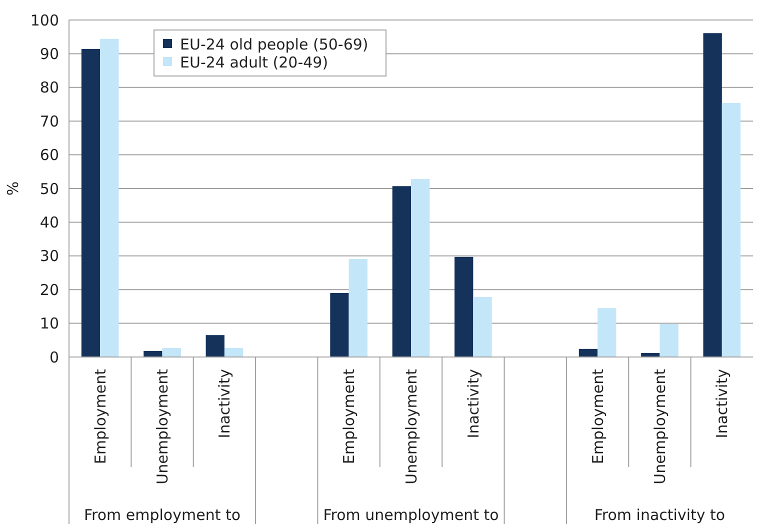  I want to click on y-tick-label: 0, so click(54, 357).